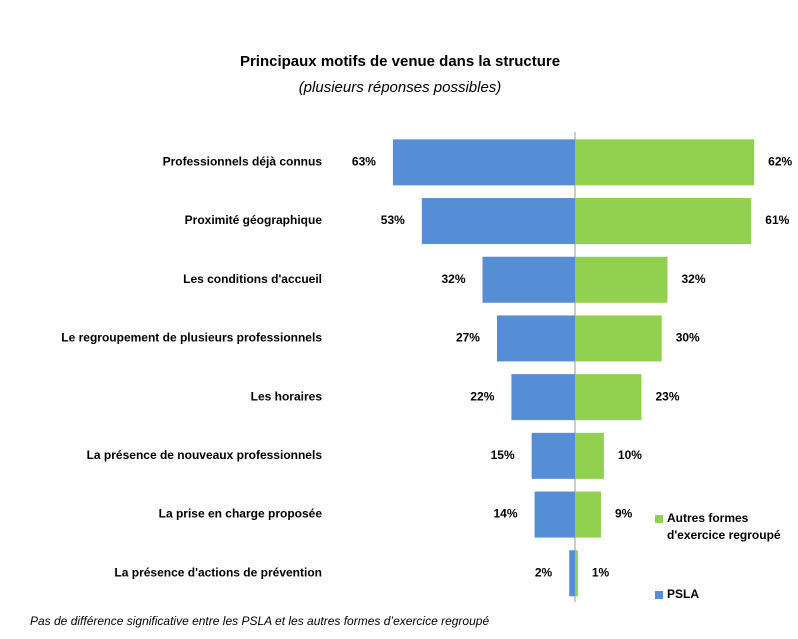  What do you see at coordinates (777, 220) in the screenshot?
I see `value-label: 61%` at bounding box center [777, 220].